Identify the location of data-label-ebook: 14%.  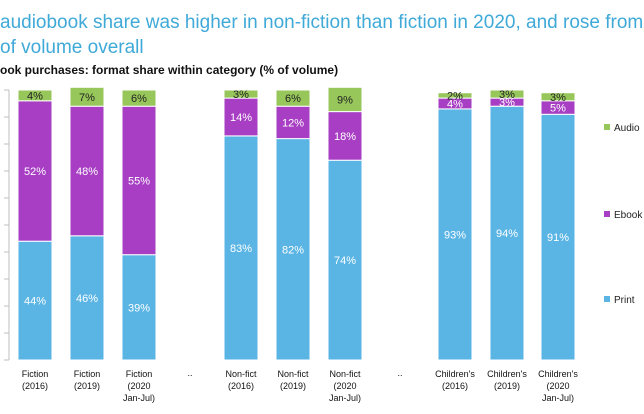
(241, 118).